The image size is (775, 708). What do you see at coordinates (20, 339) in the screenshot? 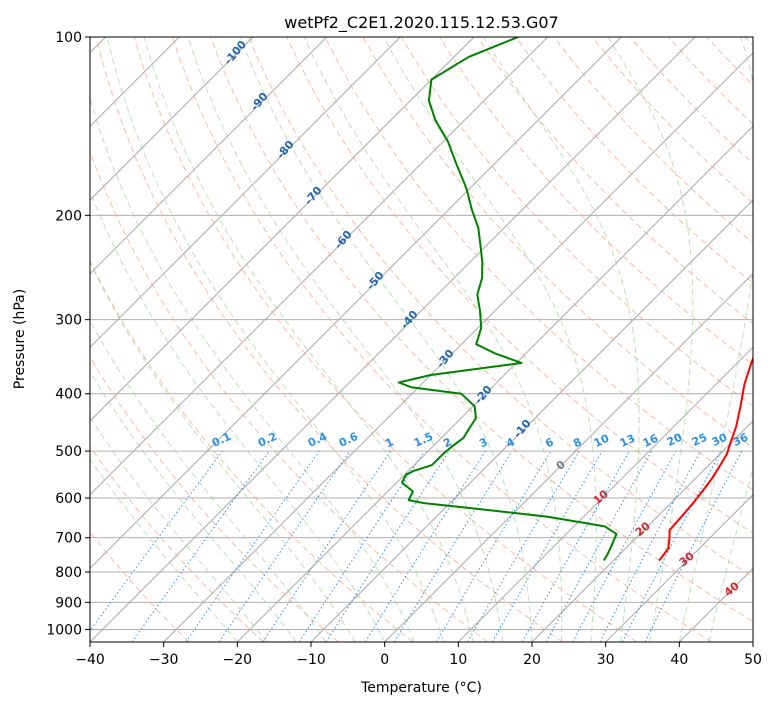
I see `y-axis-label: Pressure (hPa)` at bounding box center [20, 339].